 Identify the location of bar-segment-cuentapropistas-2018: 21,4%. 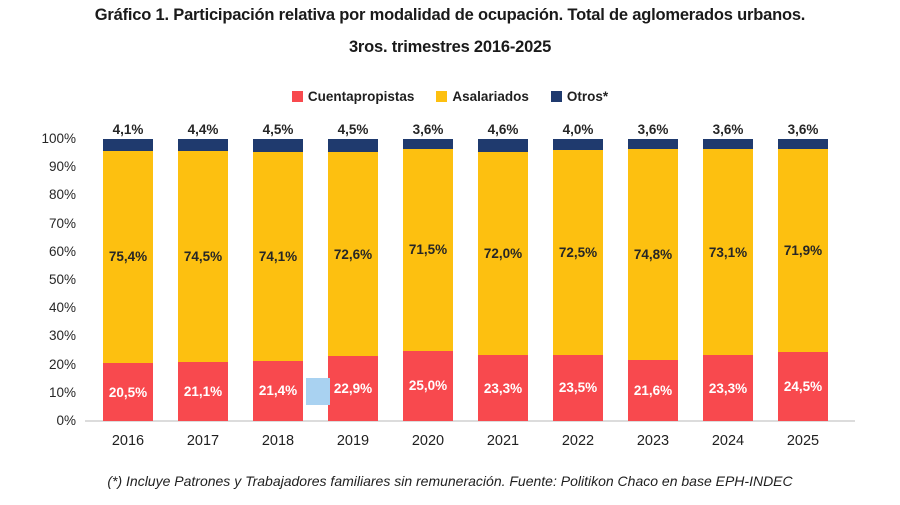
(278, 390).